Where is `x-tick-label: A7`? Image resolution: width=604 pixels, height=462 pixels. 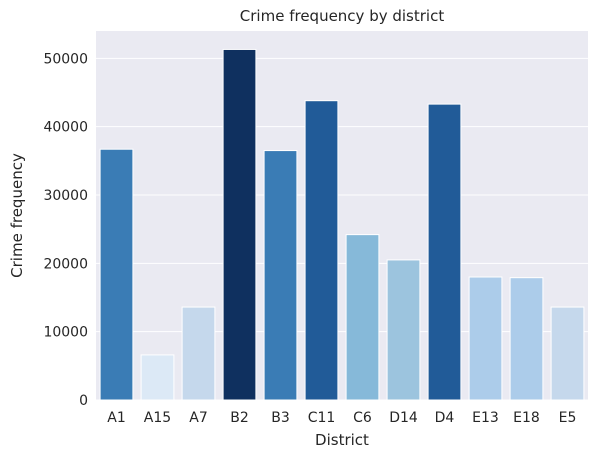 x-tick-label: A7 is located at coordinates (198, 418).